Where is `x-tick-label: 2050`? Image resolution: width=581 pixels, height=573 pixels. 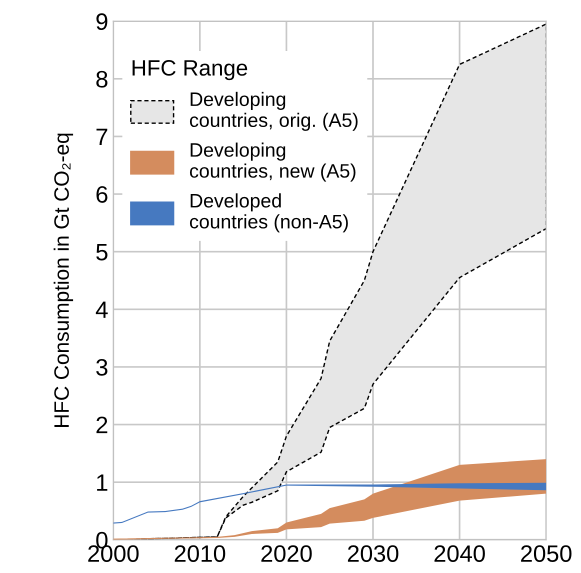
x-tick-label: 2050 is located at coordinates (546, 553).